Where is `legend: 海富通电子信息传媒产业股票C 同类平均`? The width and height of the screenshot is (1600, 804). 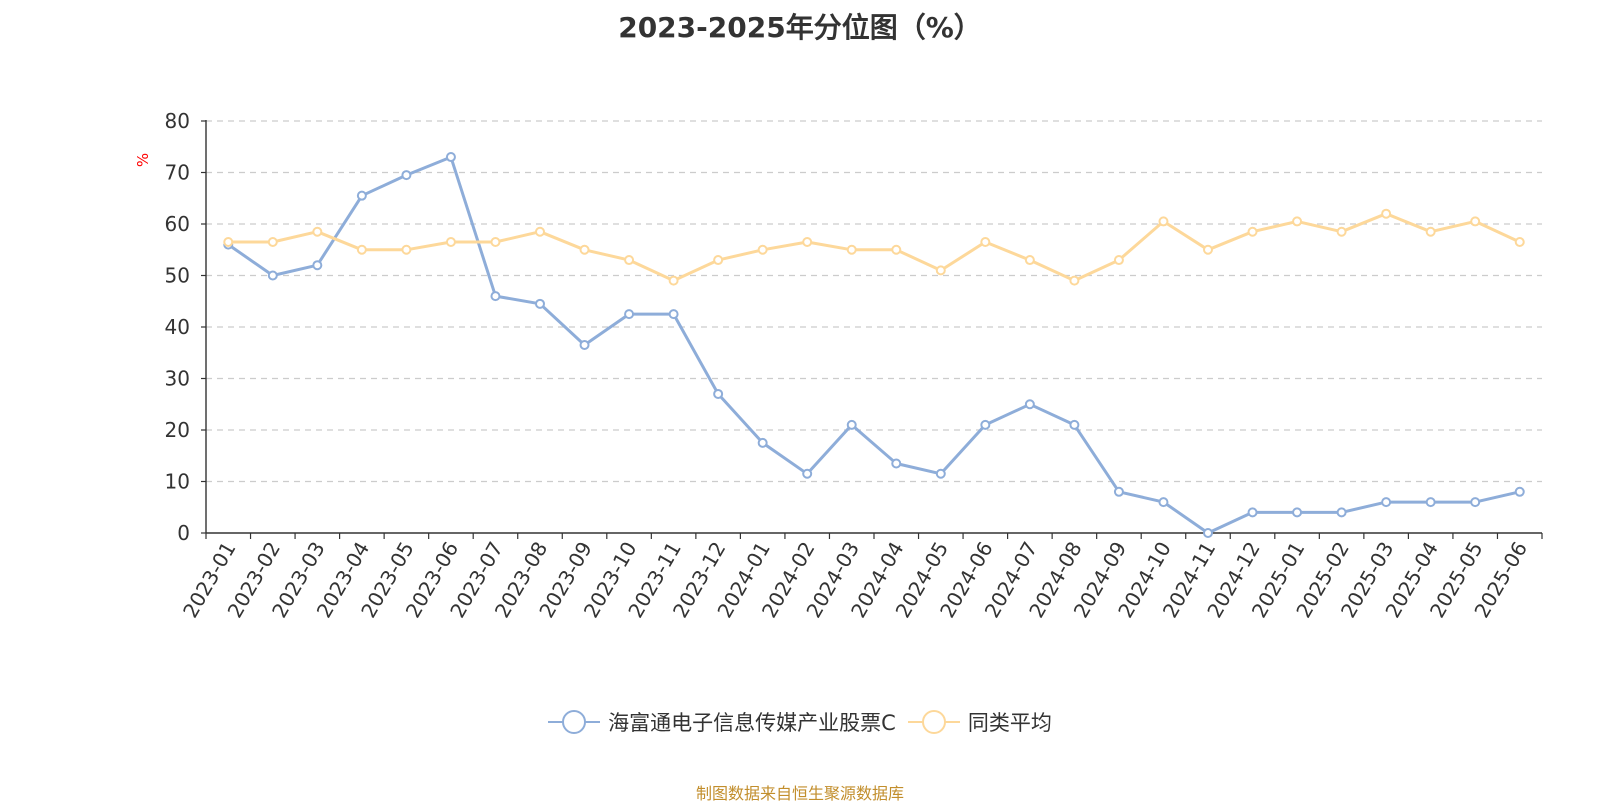
legend: 海富通电子信息传媒产业股票C 同类平均 is located at coordinates (800, 722).